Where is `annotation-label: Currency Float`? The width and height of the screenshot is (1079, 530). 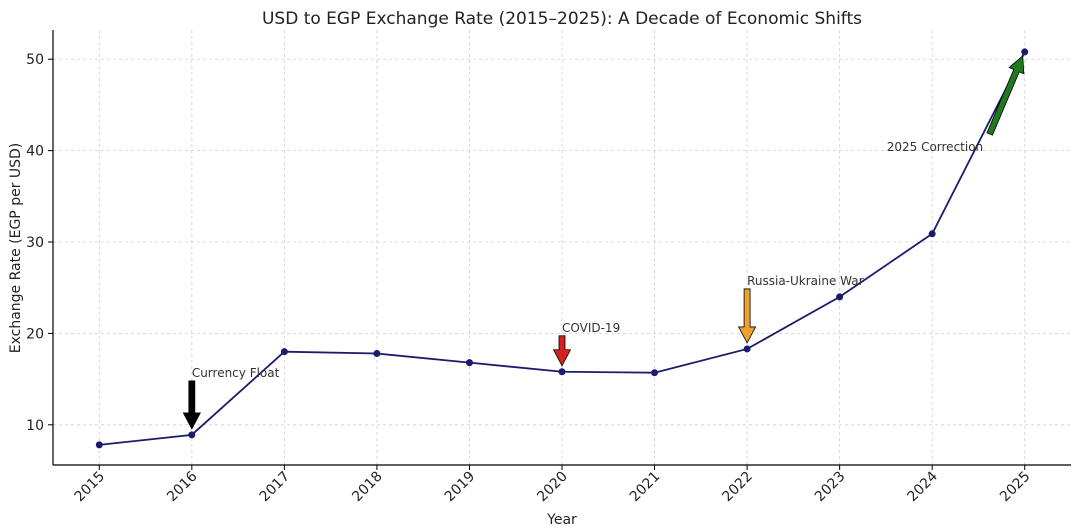
annotation-label: Currency Float is located at coordinates (236, 373).